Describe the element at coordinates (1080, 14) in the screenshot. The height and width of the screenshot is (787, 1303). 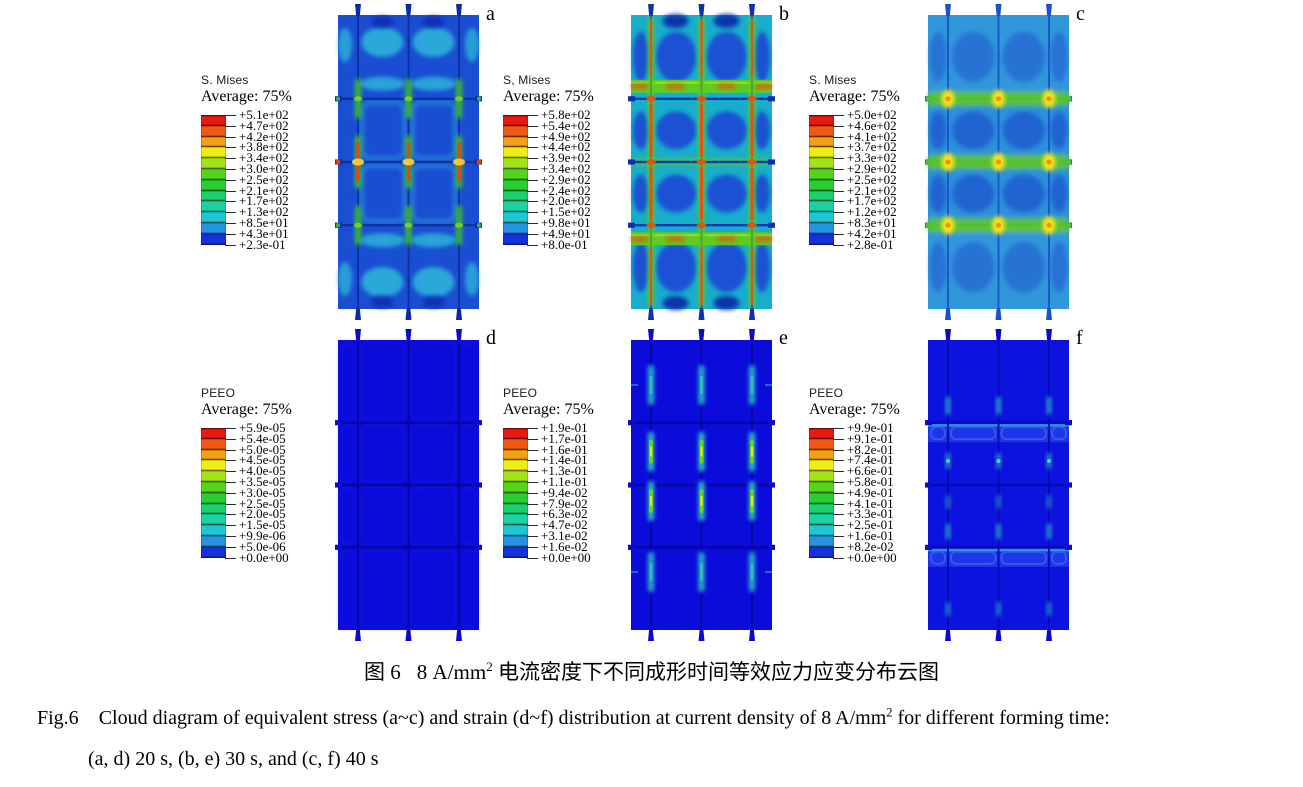
I see `panel-letter-c: c` at that location.